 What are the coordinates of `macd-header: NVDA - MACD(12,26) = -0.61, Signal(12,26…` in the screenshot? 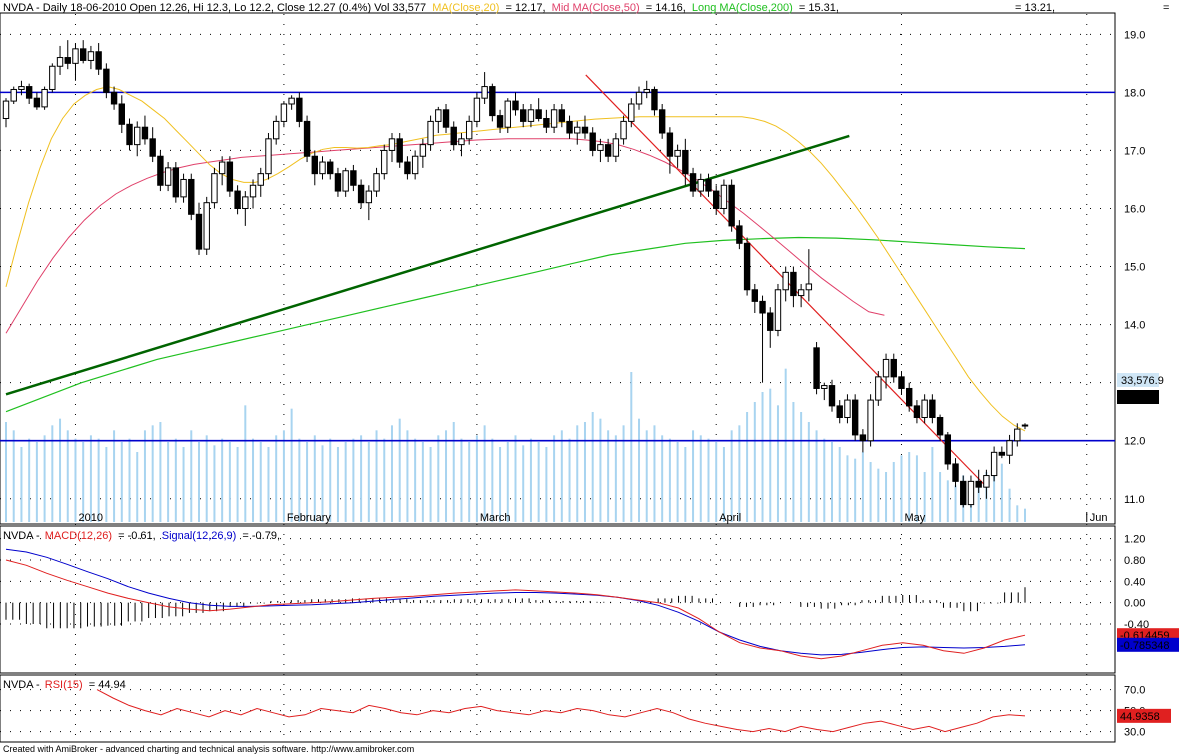 It's located at (141, 536).